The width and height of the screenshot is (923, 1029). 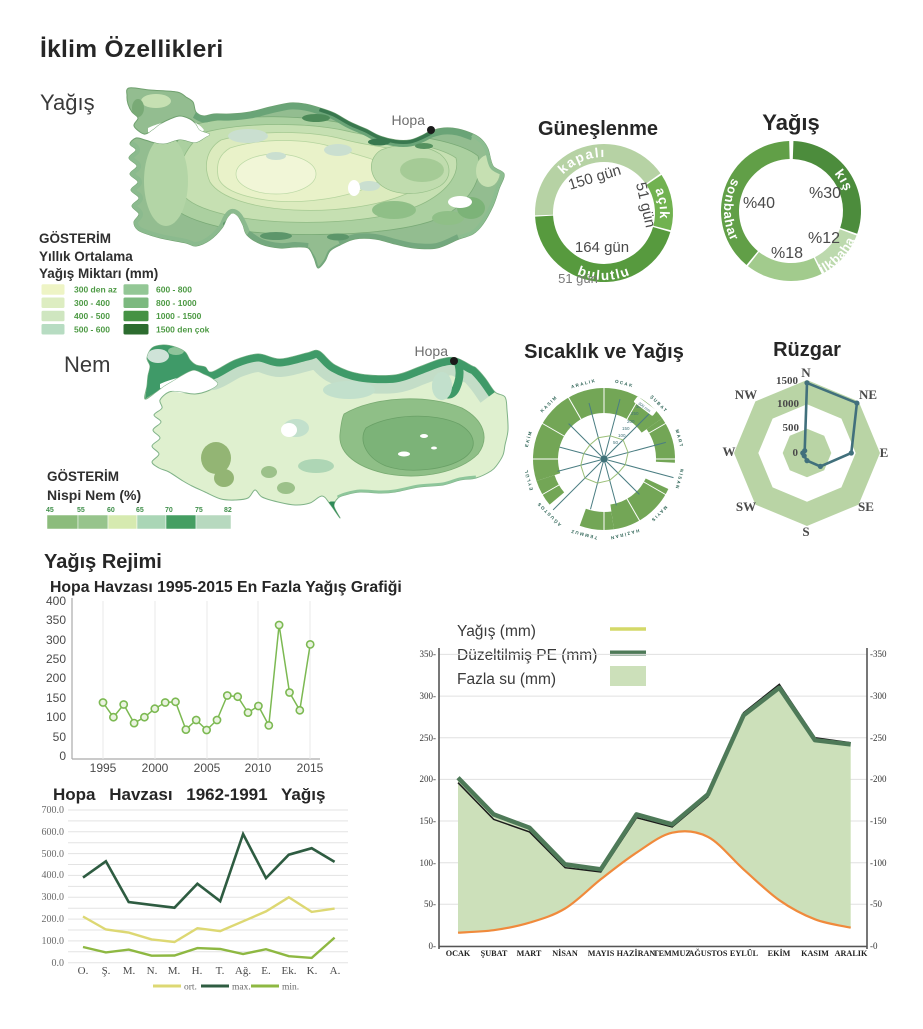 I want to click on svg-text: SW, so click(x=746, y=506).